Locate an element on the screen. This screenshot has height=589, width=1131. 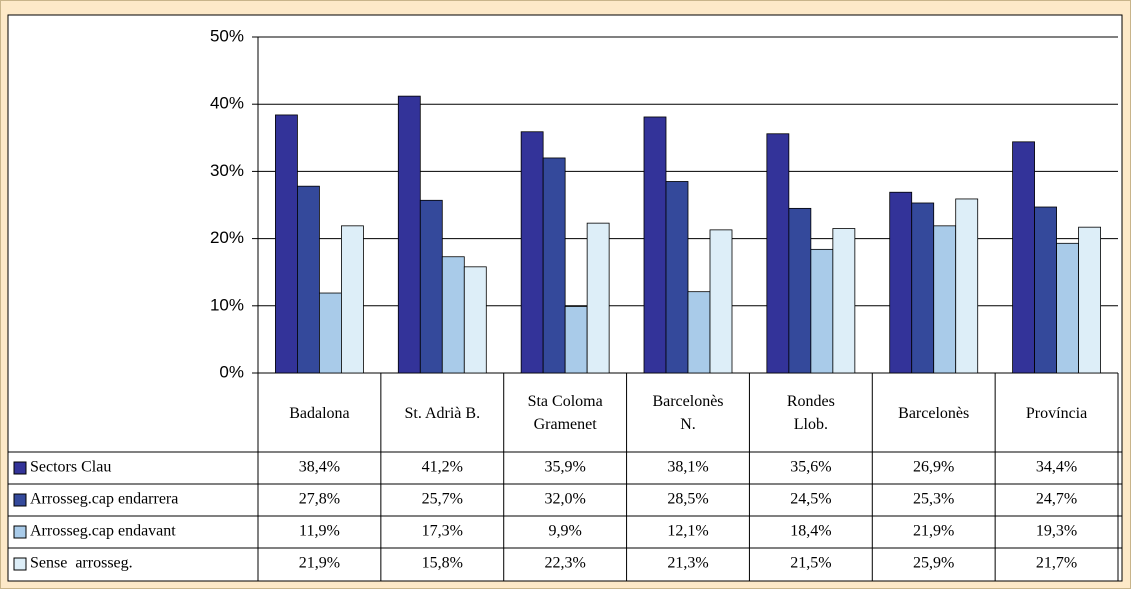
table-cell: 21,3% is located at coordinates (687, 563).